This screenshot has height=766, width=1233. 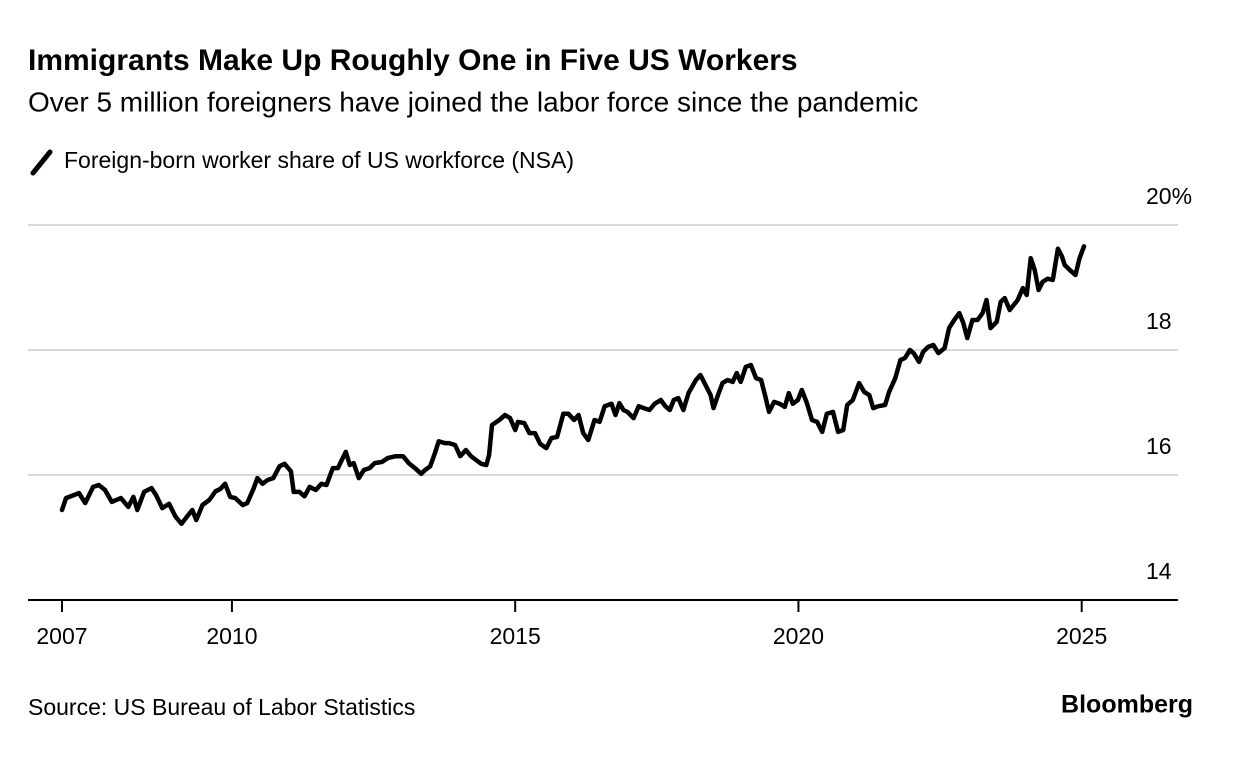 What do you see at coordinates (41, 162) in the screenshot?
I see `legend-swatch` at bounding box center [41, 162].